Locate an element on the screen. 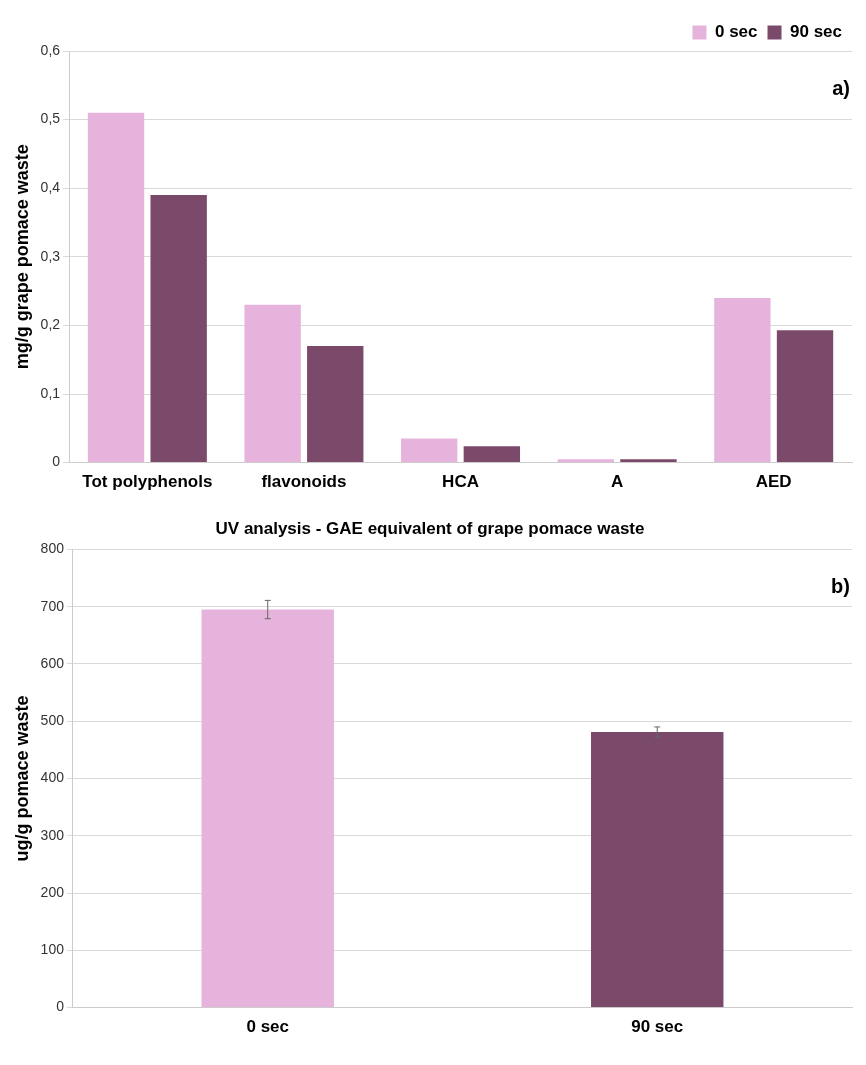  y-tick-label: 700 is located at coordinates (52, 605).